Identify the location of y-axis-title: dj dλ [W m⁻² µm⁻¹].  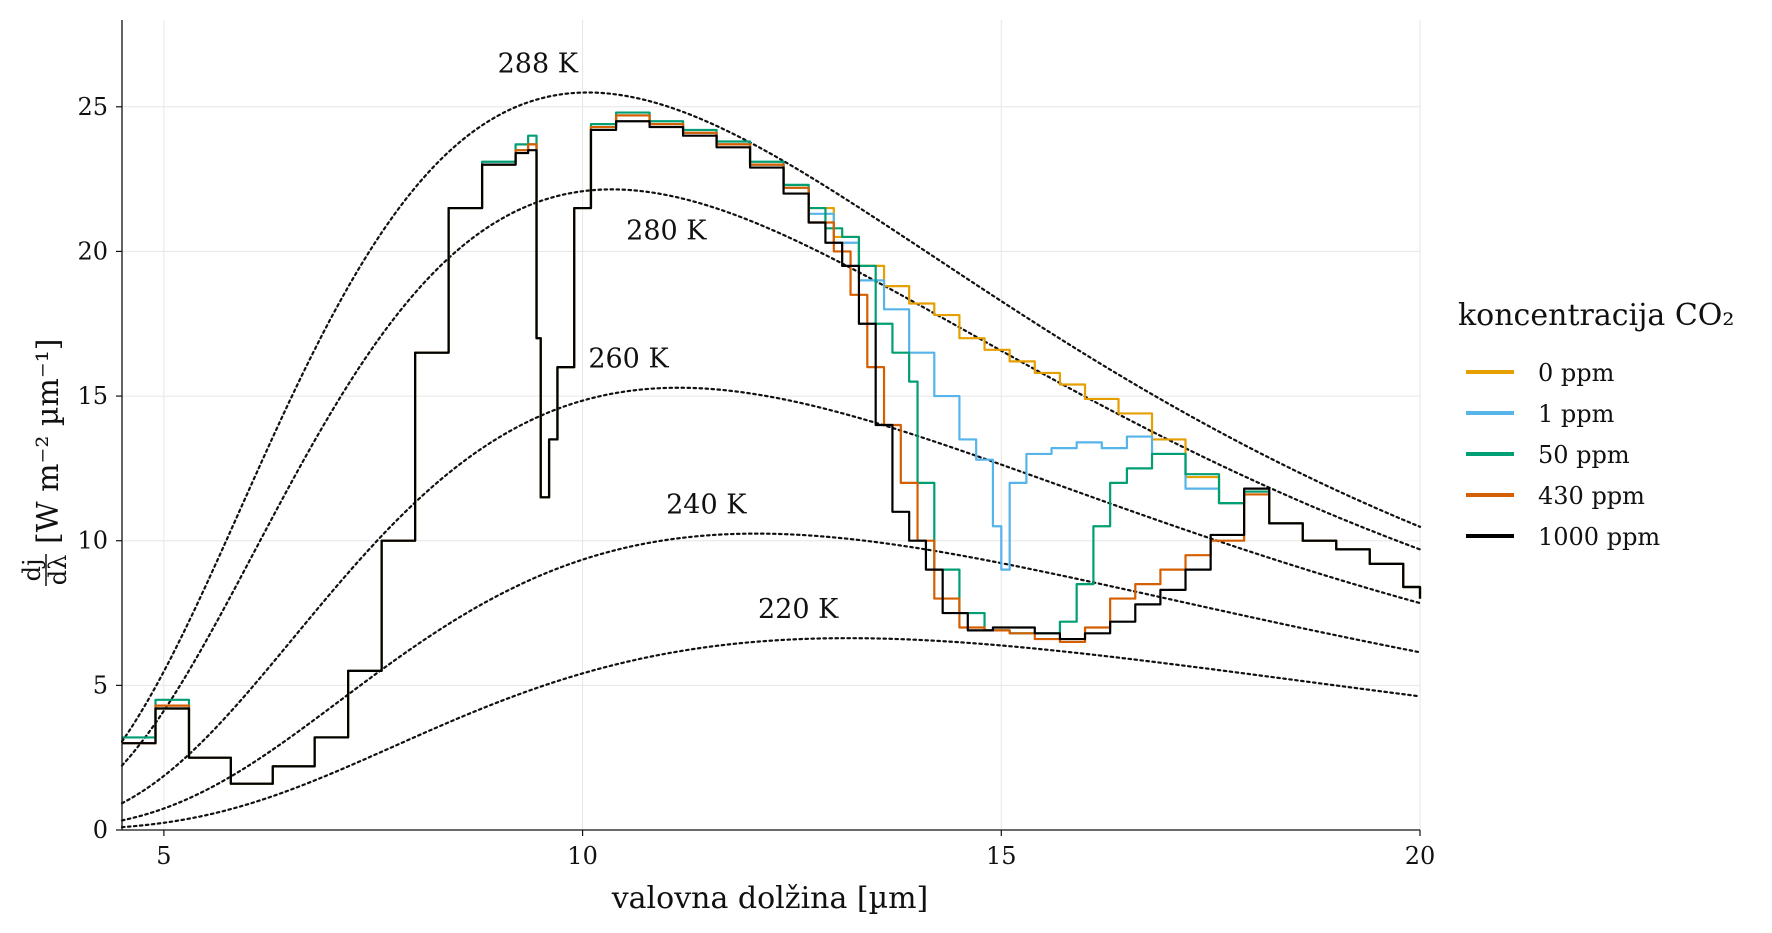
(45, 462).